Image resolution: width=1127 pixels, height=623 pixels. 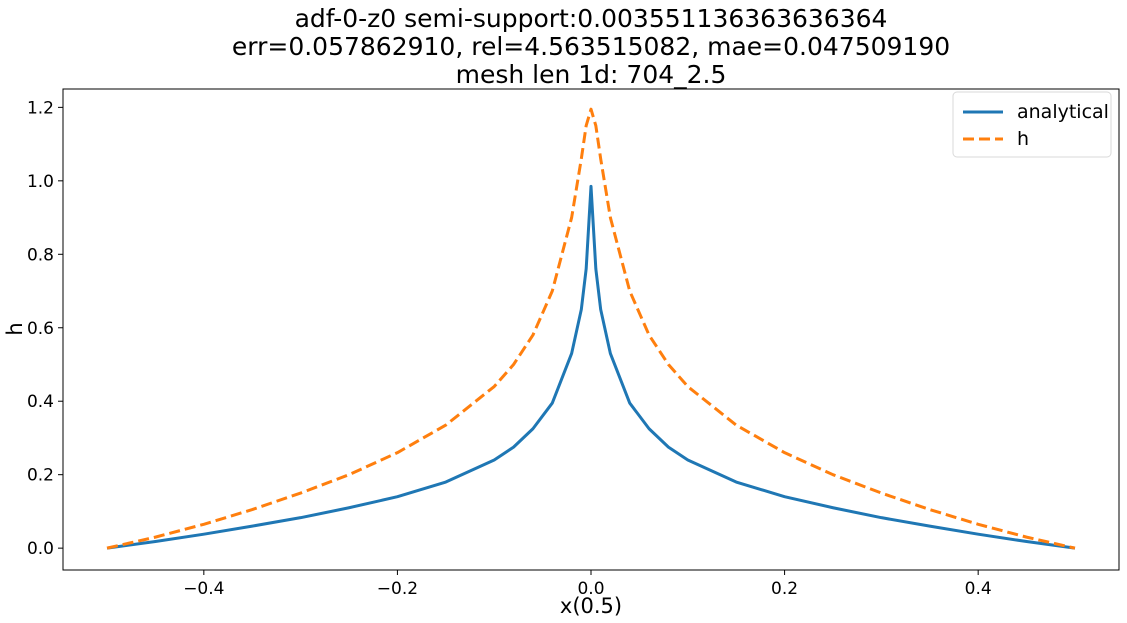 I want to click on y-tick-label: 0.2, so click(x=40, y=476).